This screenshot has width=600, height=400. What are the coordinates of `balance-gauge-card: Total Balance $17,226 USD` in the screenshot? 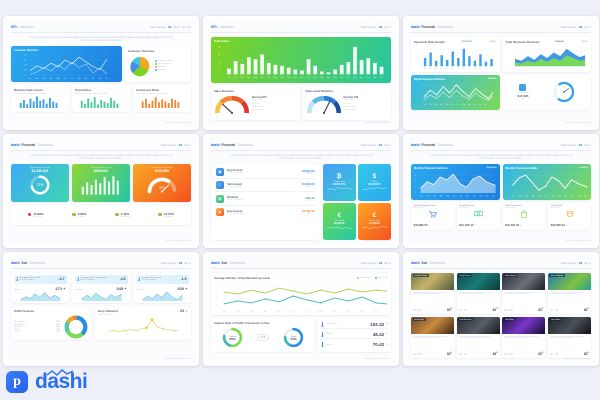 It's located at (546, 92).